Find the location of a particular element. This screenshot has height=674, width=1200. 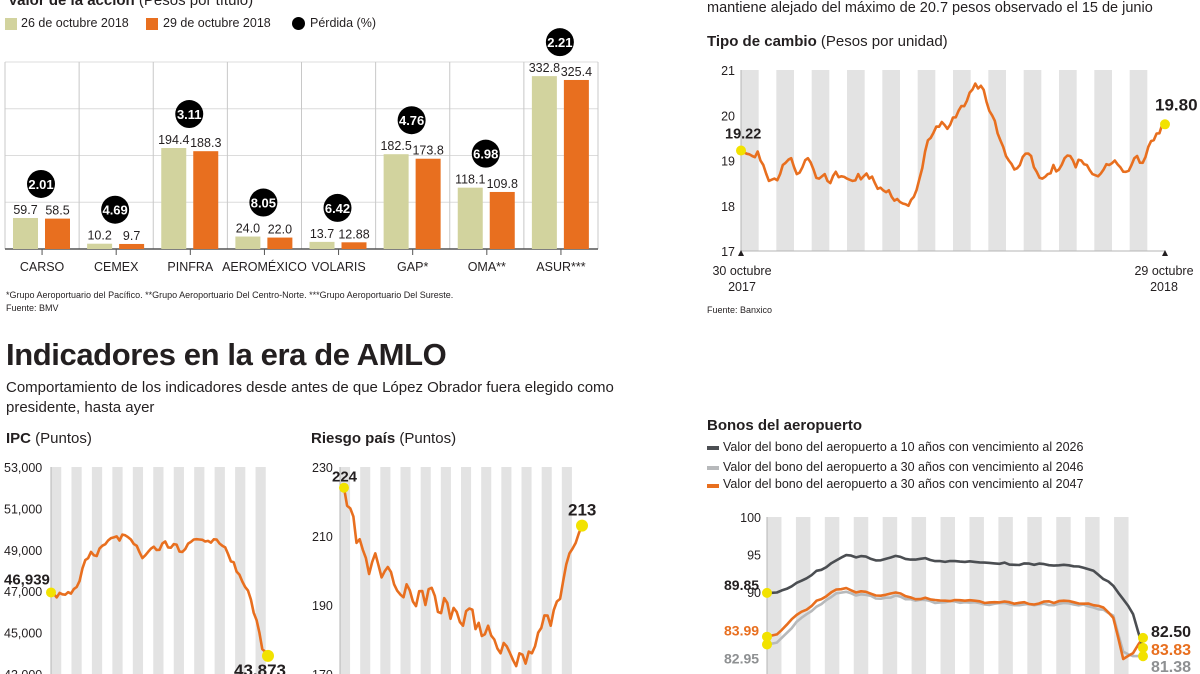

loss-pct-label: 8.05 is located at coordinates (263, 203).